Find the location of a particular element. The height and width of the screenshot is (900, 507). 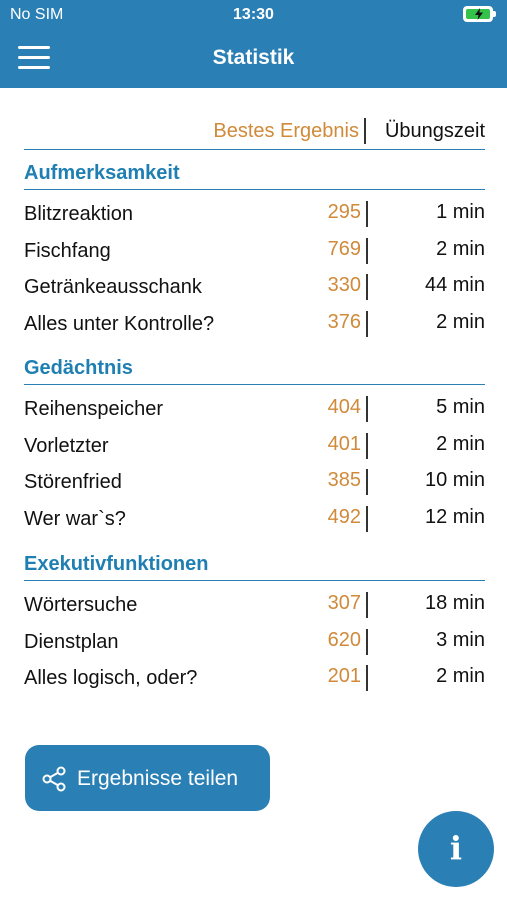

practice-time: 5 min is located at coordinates (460, 407).